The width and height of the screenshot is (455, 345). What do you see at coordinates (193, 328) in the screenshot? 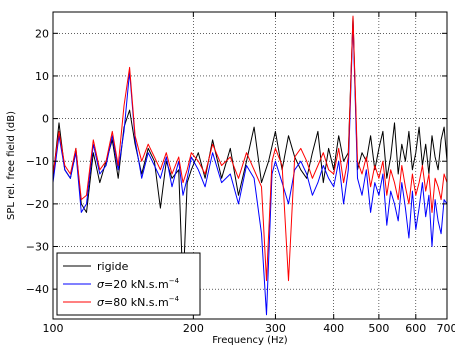
I see `x-tick-label: 200` at bounding box center [193, 328].